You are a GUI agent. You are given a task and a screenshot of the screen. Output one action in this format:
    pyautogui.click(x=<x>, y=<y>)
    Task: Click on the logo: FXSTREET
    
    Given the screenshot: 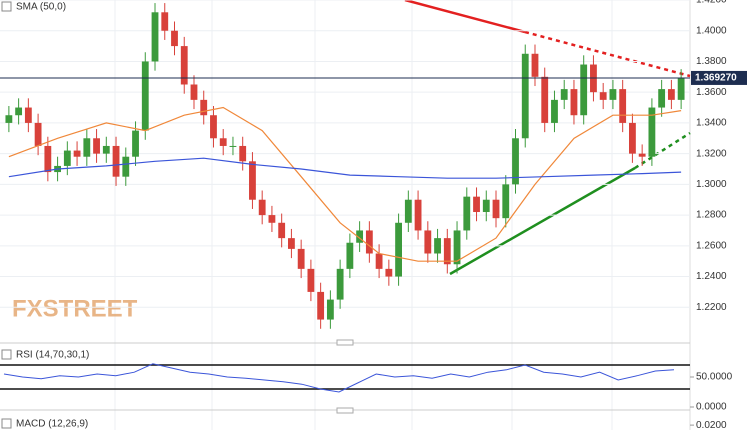 What is the action you would take?
    pyautogui.click(x=75, y=308)
    